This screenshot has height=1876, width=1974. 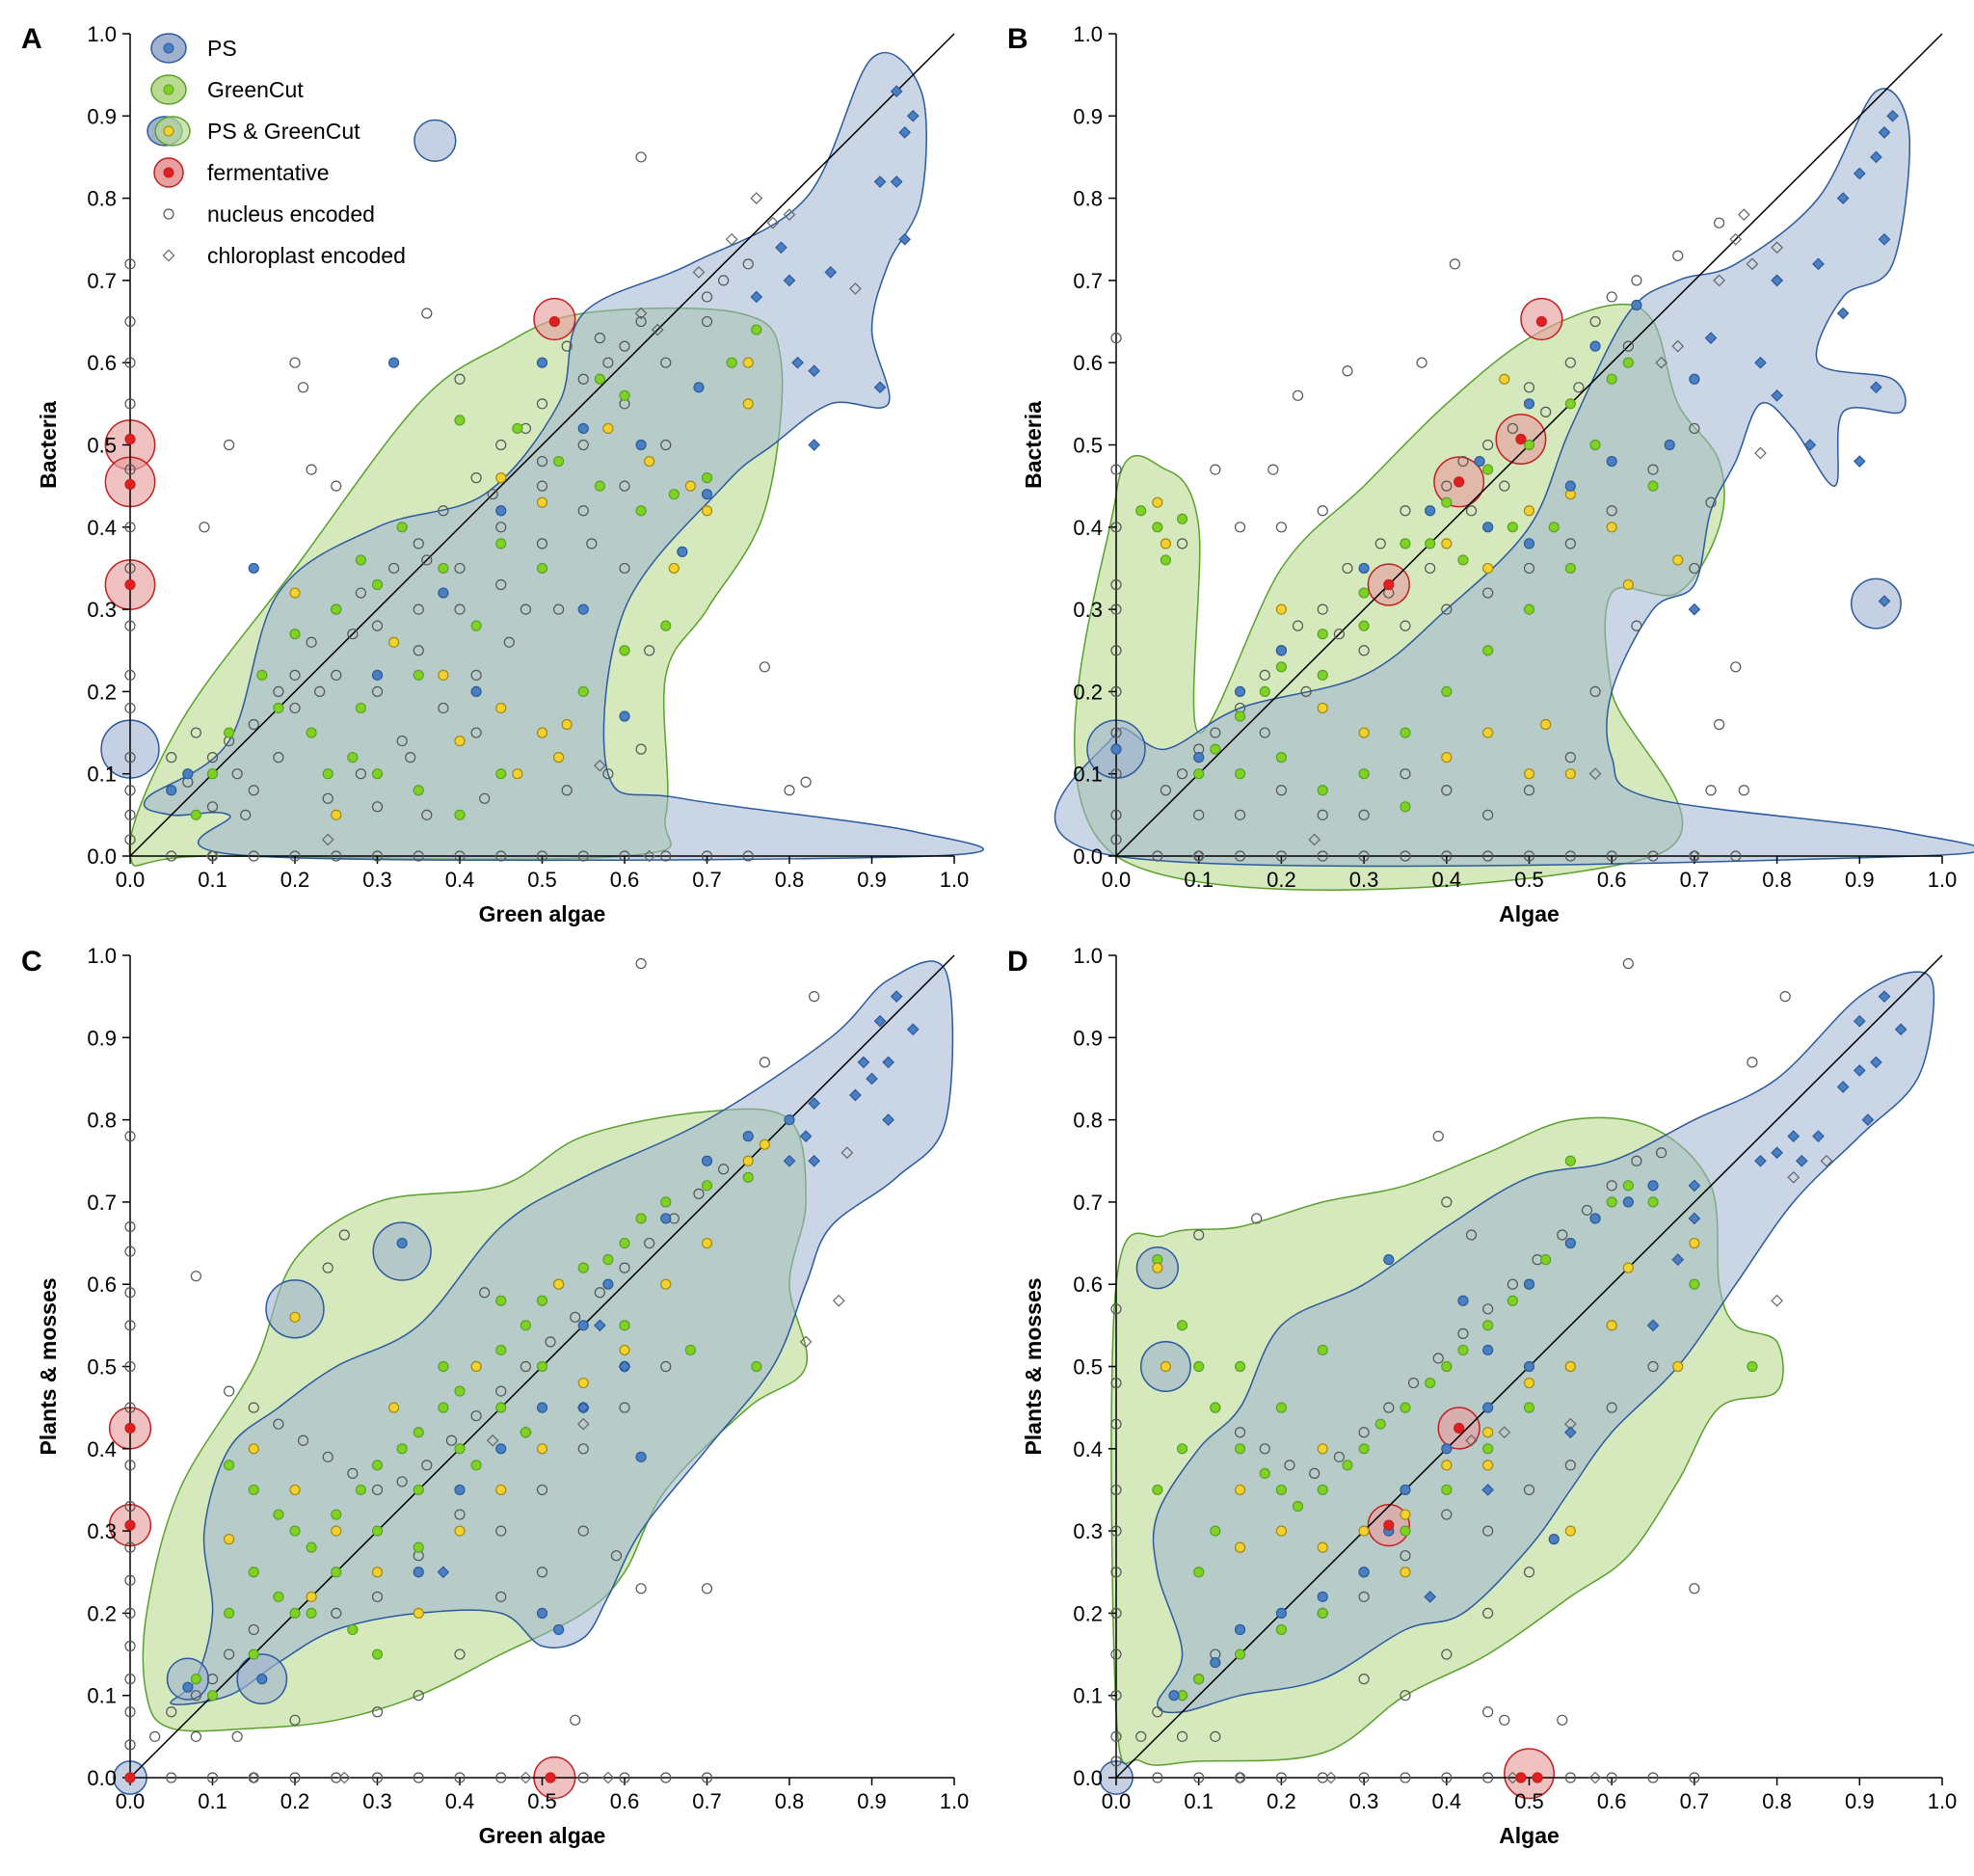 What do you see at coordinates (102, 363) in the screenshot?
I see `y-tick-label: 0.6` at bounding box center [102, 363].